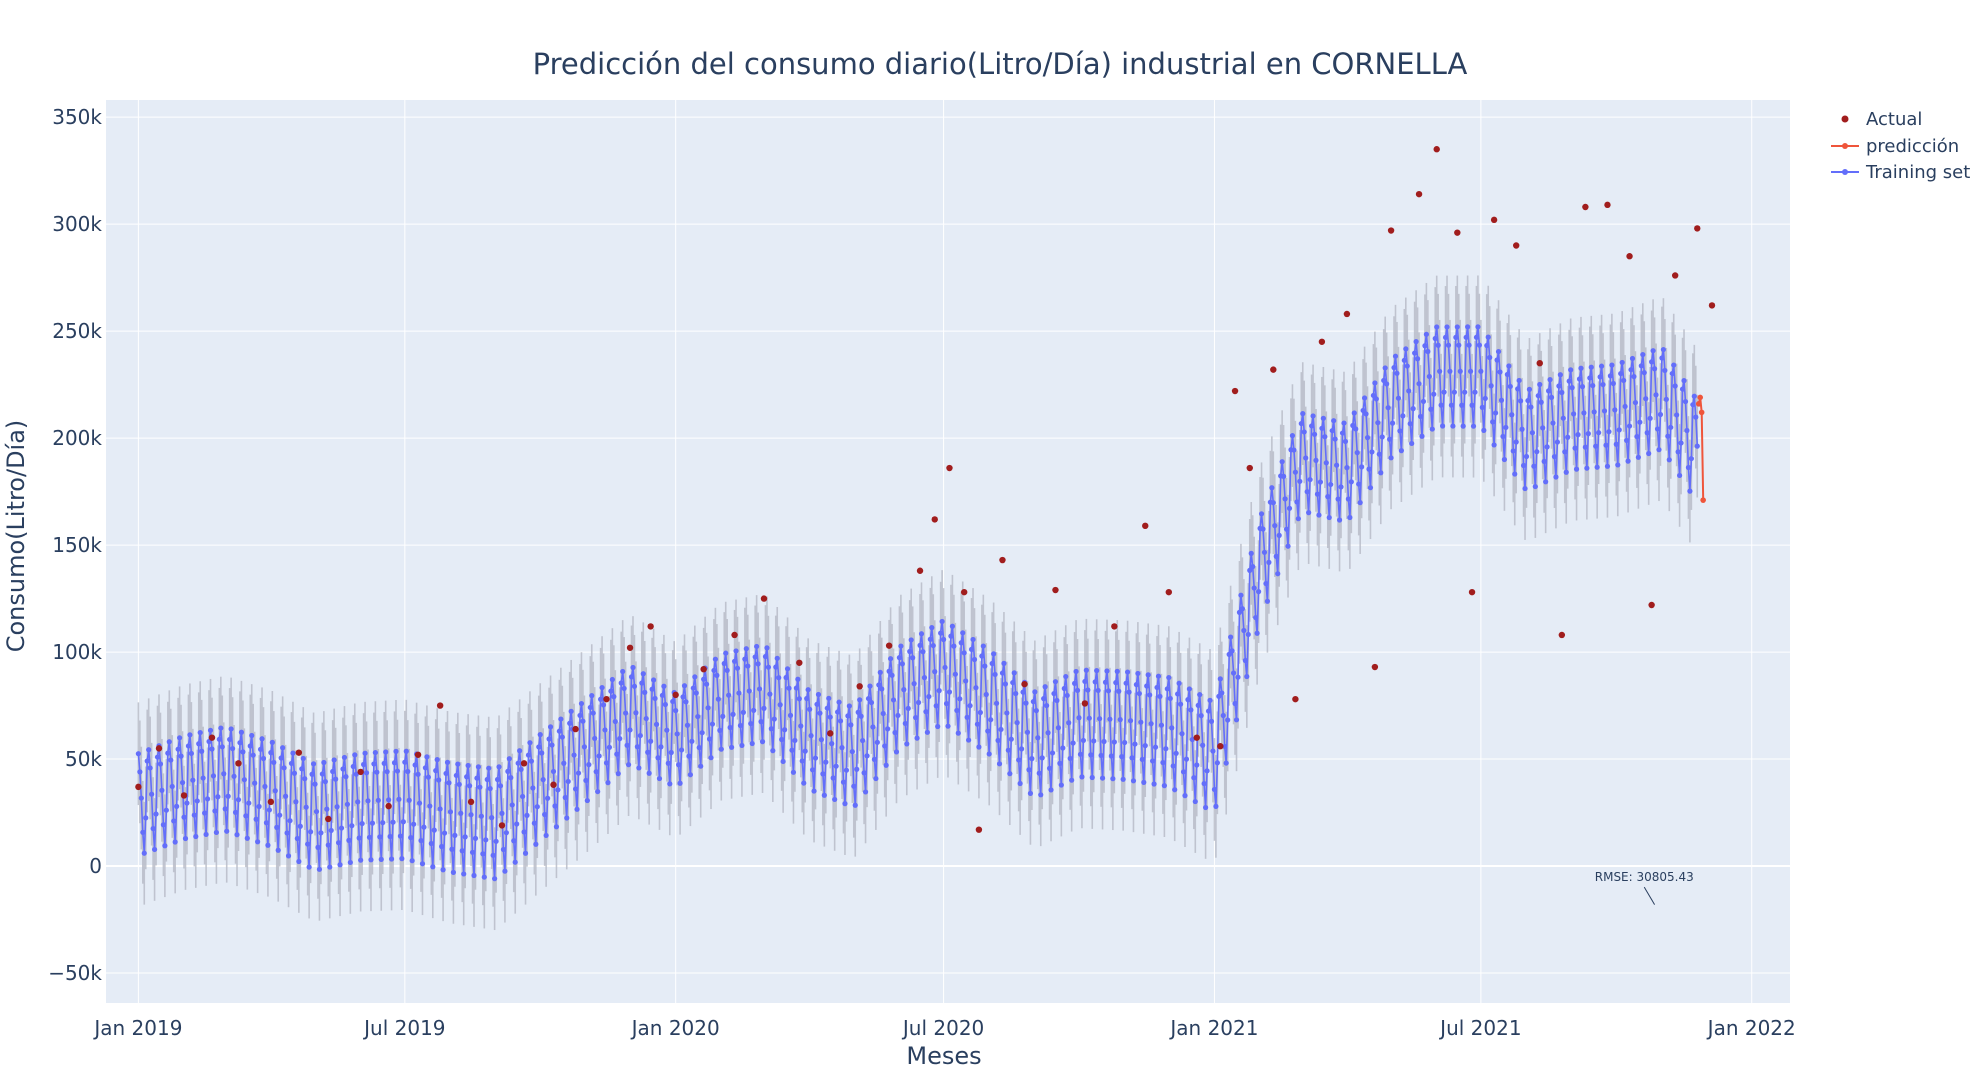 The width and height of the screenshot is (1980, 1084). Describe the element at coordinates (943, 1056) in the screenshot. I see `x-axis-title: Meses` at that location.